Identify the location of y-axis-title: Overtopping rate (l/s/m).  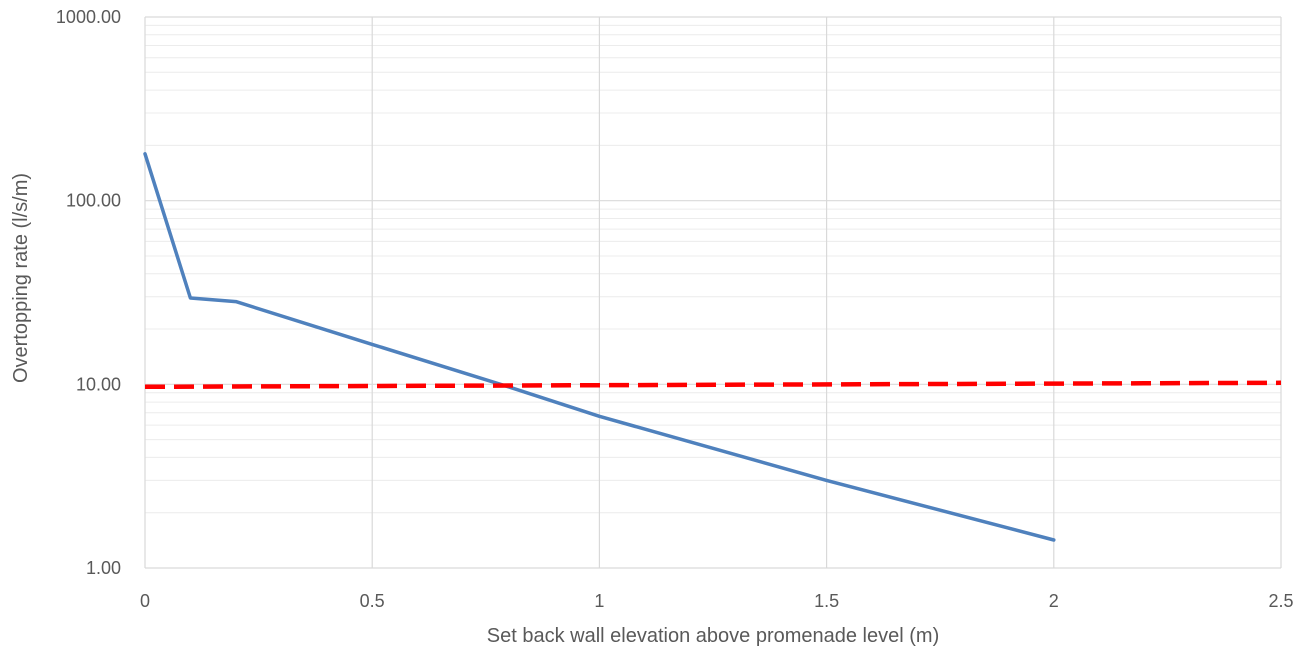
(21, 278).